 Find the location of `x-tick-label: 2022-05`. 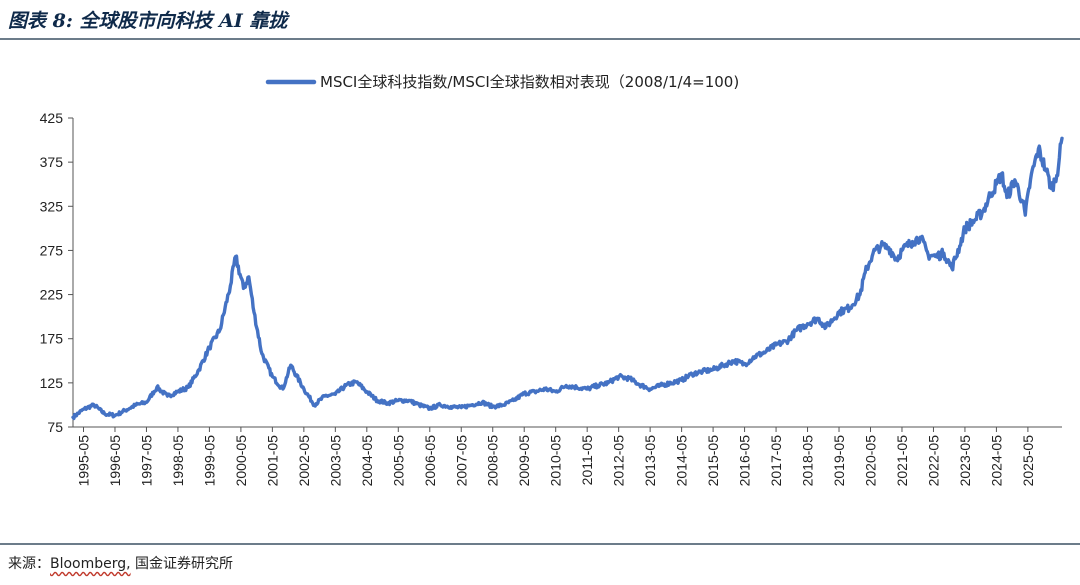

x-tick-label: 2022-05 is located at coordinates (933, 461).